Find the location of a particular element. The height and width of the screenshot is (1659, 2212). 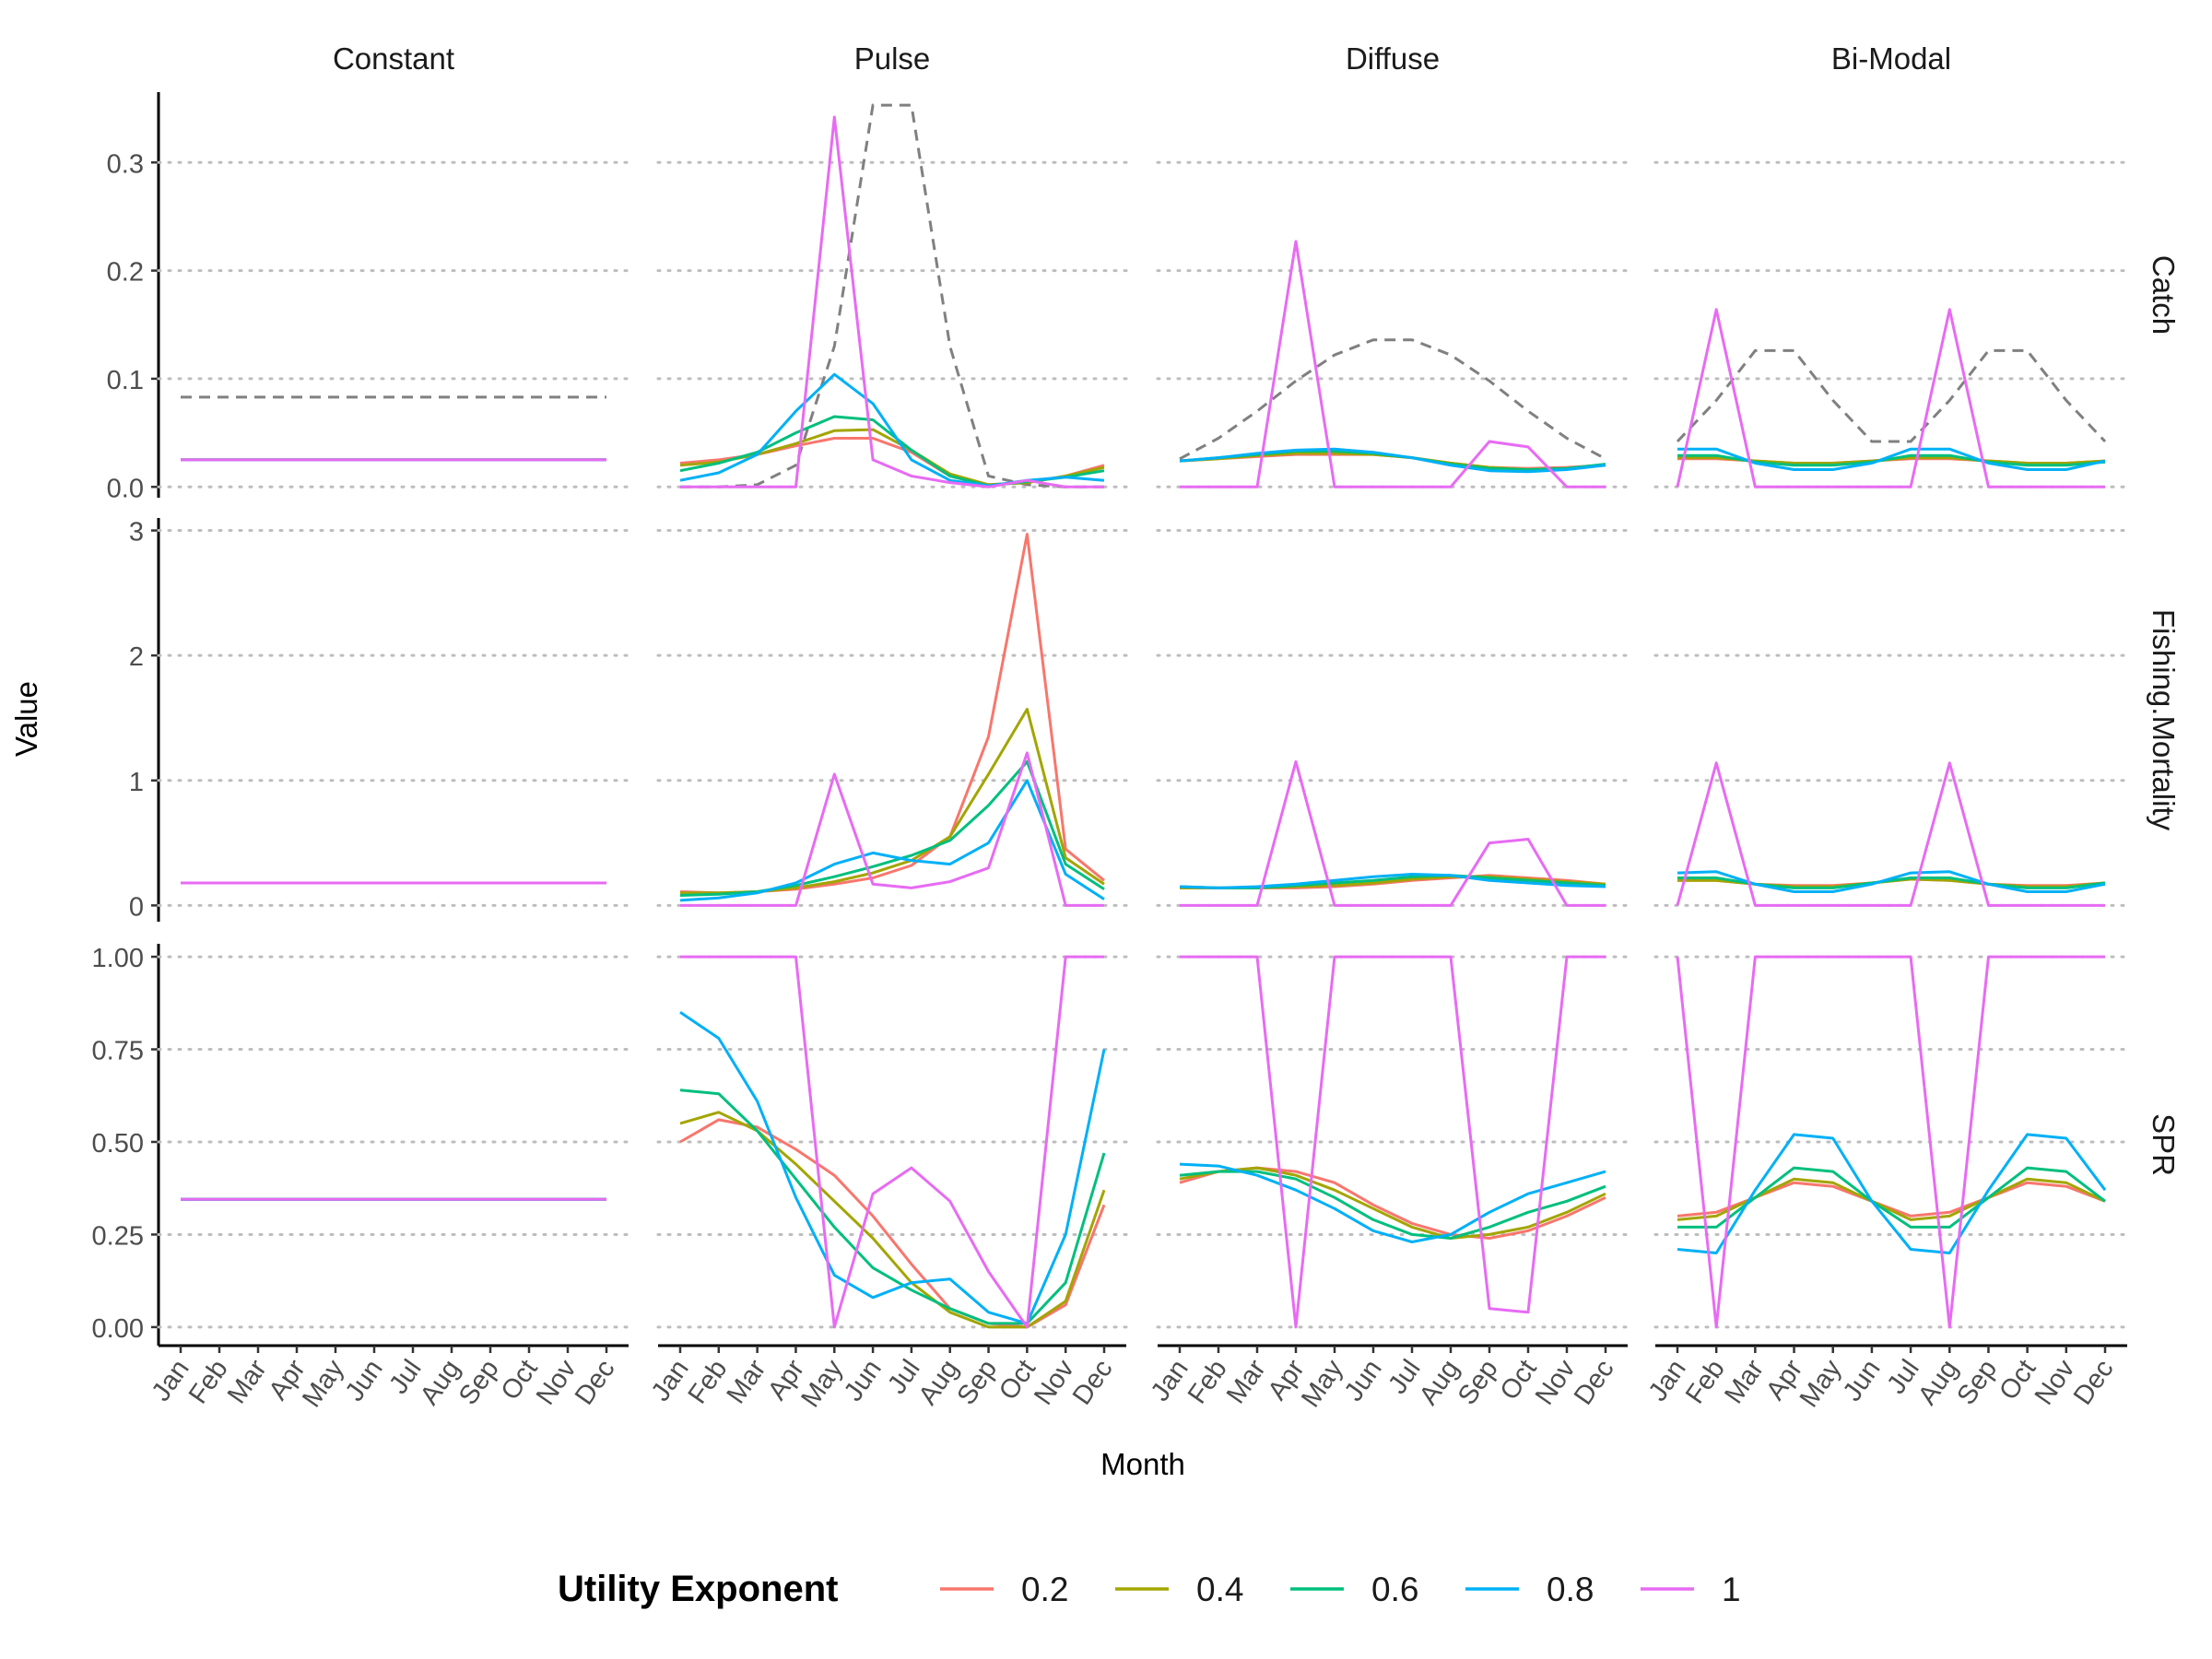

facet-column-label-pulse: Pulse is located at coordinates (892, 58).